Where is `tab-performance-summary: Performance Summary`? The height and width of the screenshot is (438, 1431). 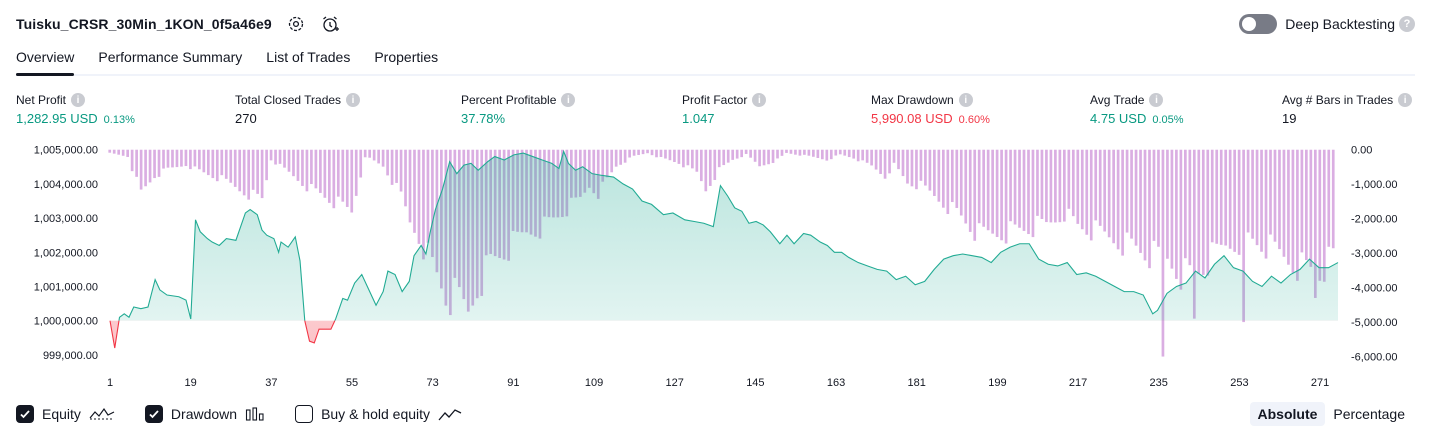
tab-performance-summary: Performance Summary is located at coordinates (170, 57).